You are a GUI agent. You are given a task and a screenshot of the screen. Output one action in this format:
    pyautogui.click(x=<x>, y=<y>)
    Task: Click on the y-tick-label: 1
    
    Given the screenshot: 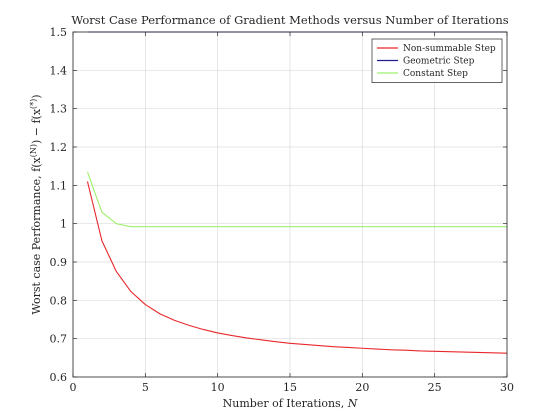 What is the action you would take?
    pyautogui.click(x=63, y=224)
    